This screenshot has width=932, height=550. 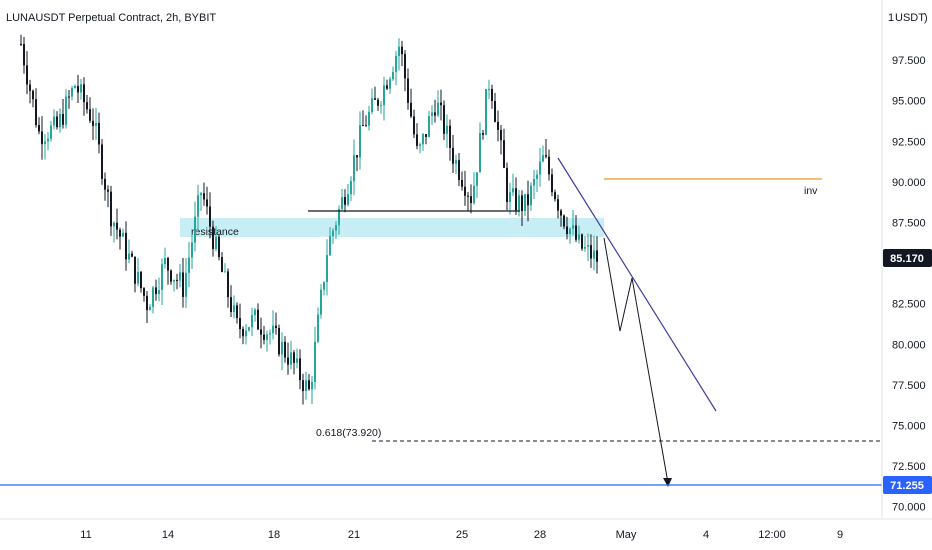 What do you see at coordinates (909, 345) in the screenshot?
I see `price-tick-label: 80.000` at bounding box center [909, 345].